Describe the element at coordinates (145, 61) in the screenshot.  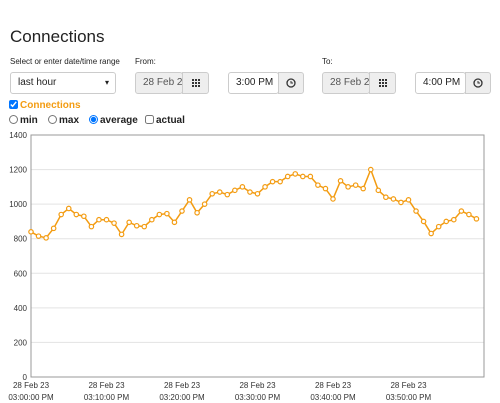
I see `from-label: From:` at that location.